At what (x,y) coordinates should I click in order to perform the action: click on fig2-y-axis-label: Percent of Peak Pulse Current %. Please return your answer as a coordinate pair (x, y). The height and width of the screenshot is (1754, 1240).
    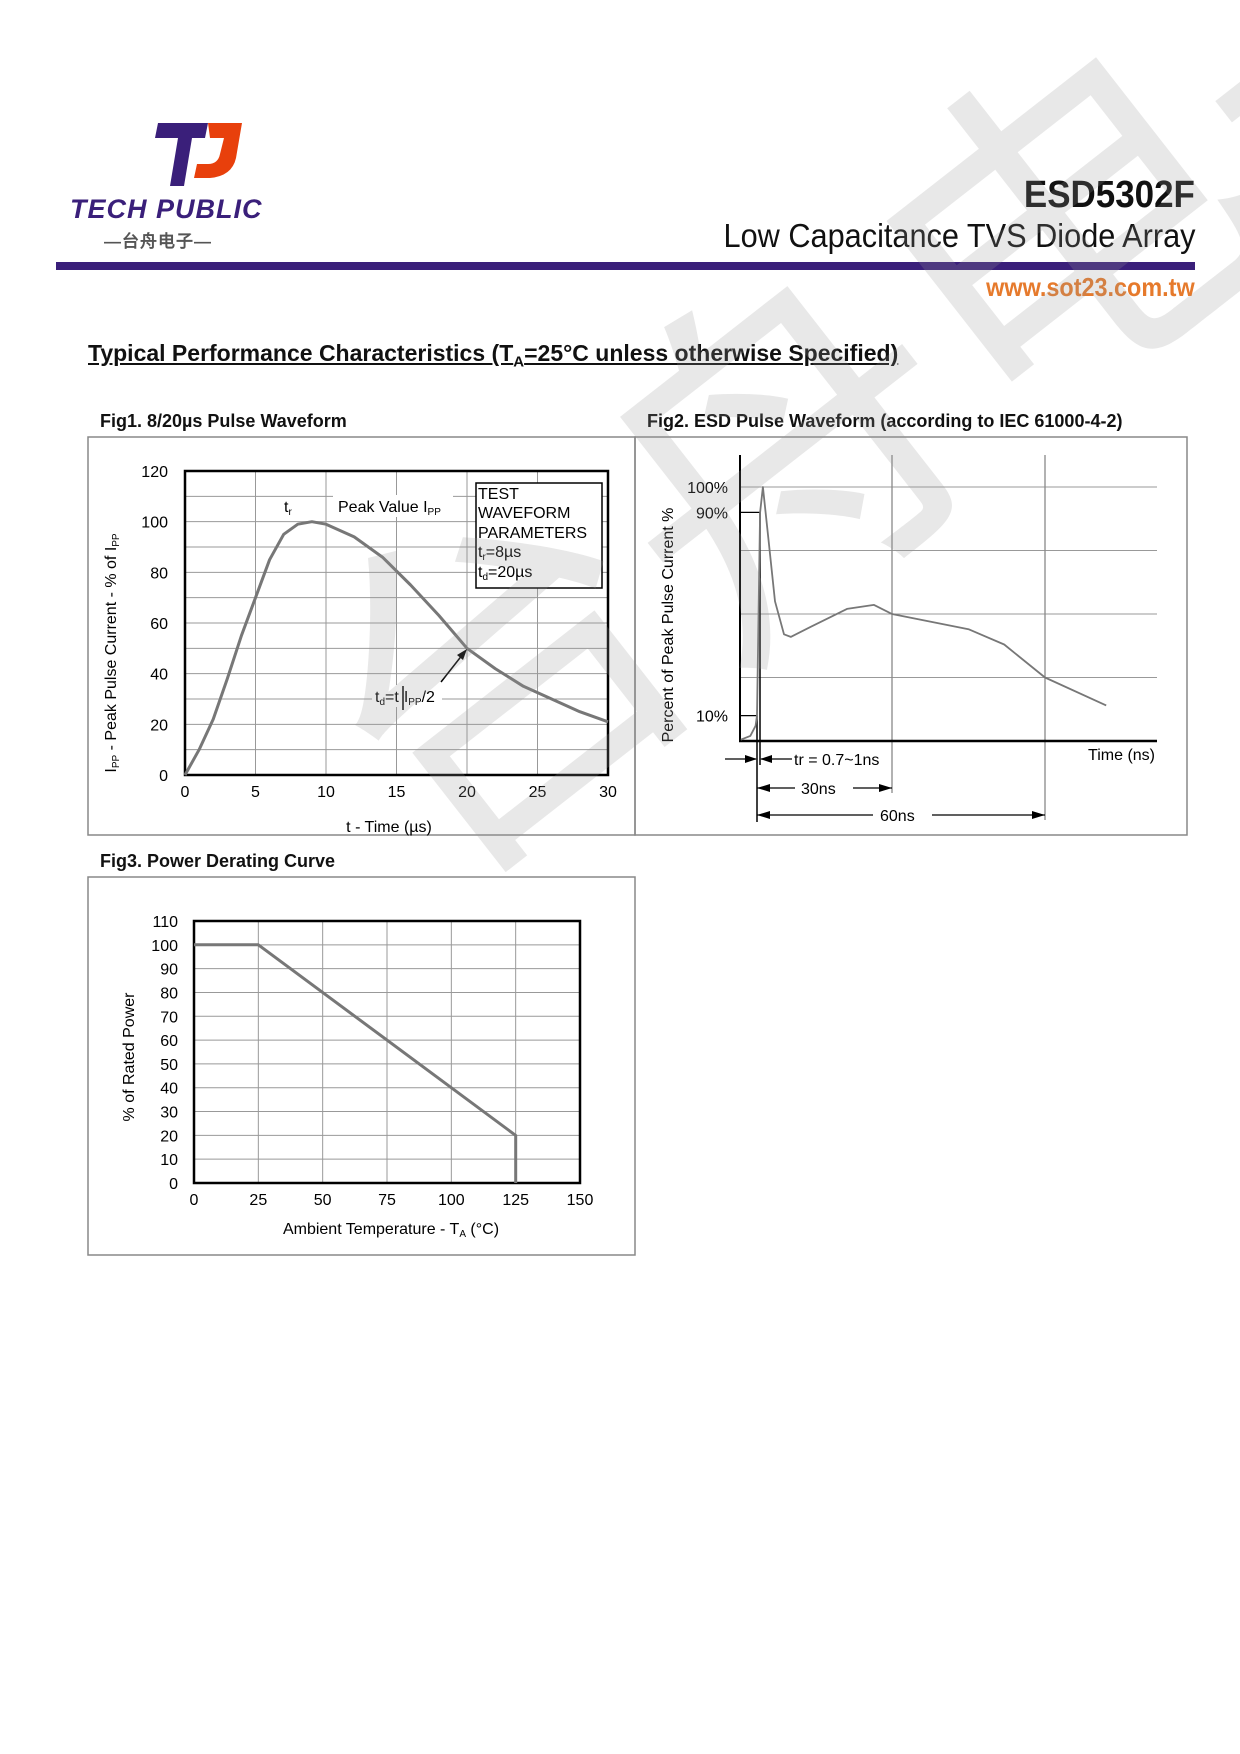
    Looking at the image, I should click on (668, 625).